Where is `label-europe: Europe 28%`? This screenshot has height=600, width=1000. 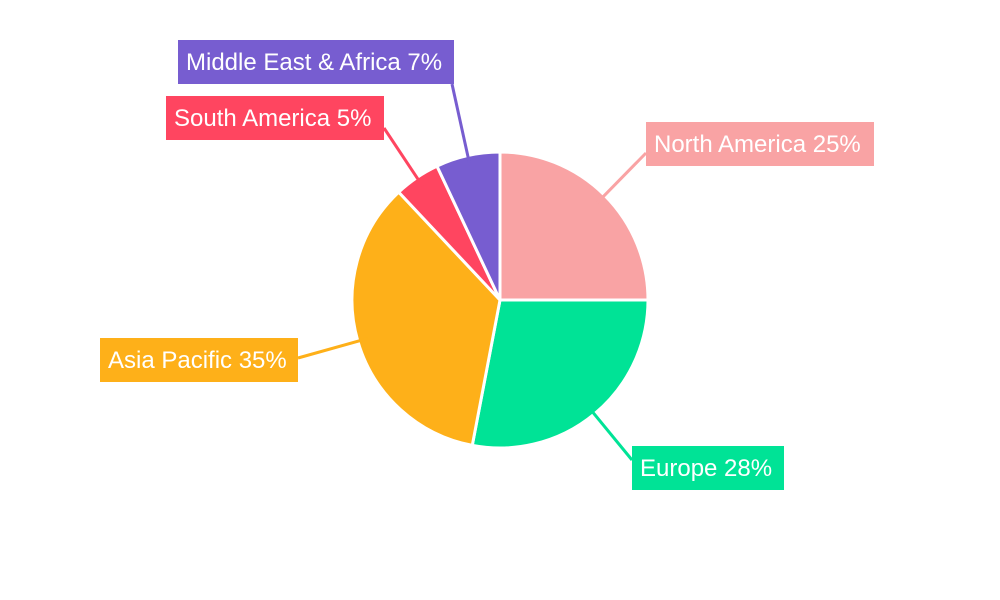 label-europe: Europe 28% is located at coordinates (685, 447).